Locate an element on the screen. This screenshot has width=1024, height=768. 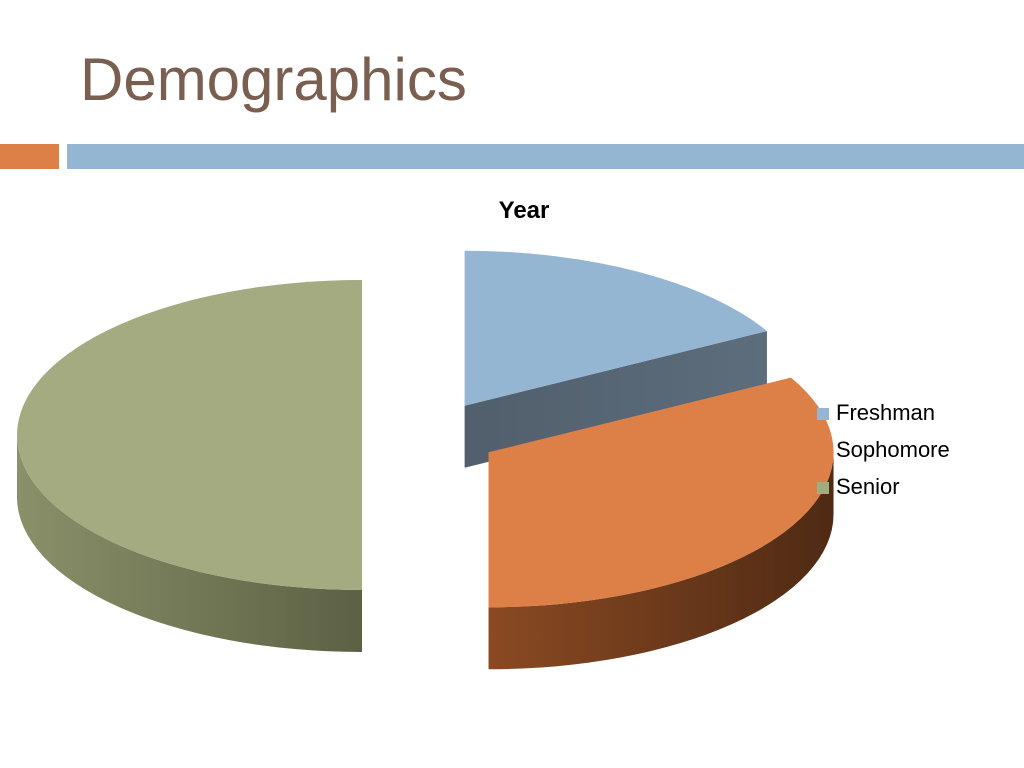
pie-slice-sophomore-top is located at coordinates (661, 492).